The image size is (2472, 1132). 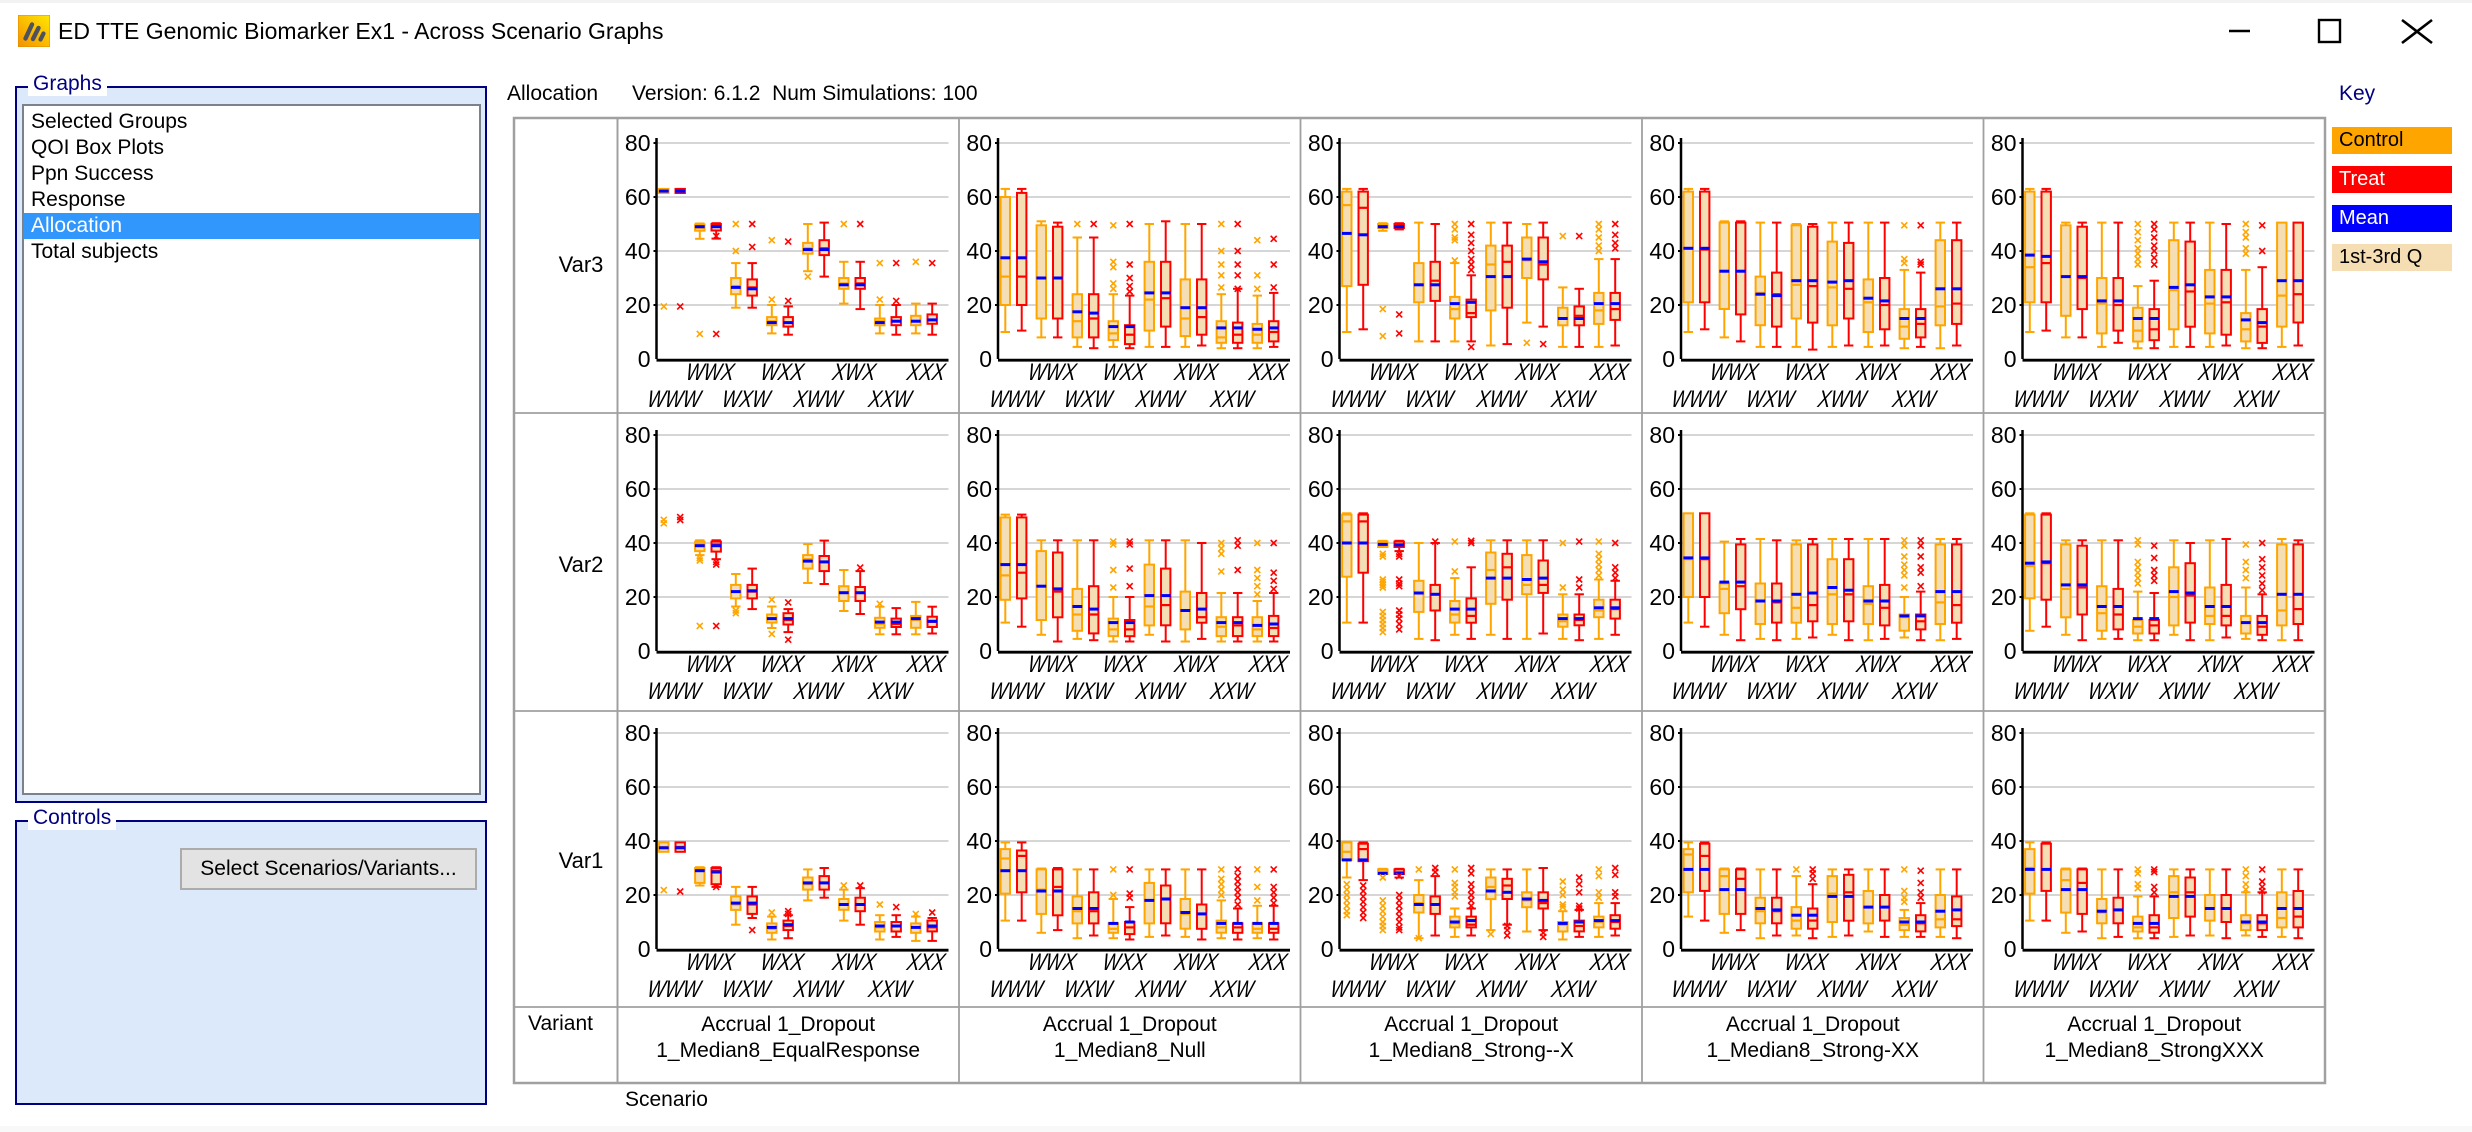 What do you see at coordinates (581, 264) in the screenshot?
I see `svg-text: Var3` at bounding box center [581, 264].